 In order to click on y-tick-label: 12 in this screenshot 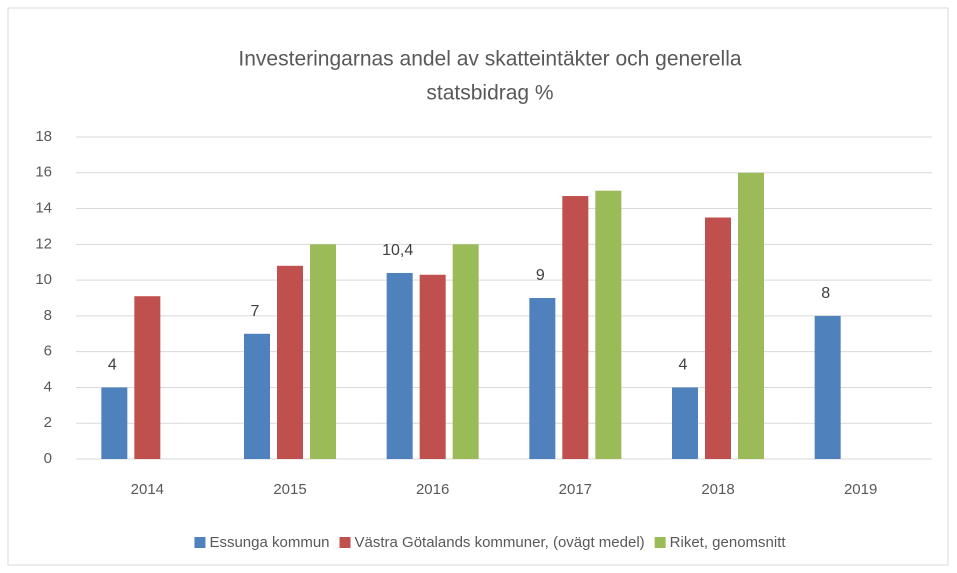, I will do `click(43, 243)`.